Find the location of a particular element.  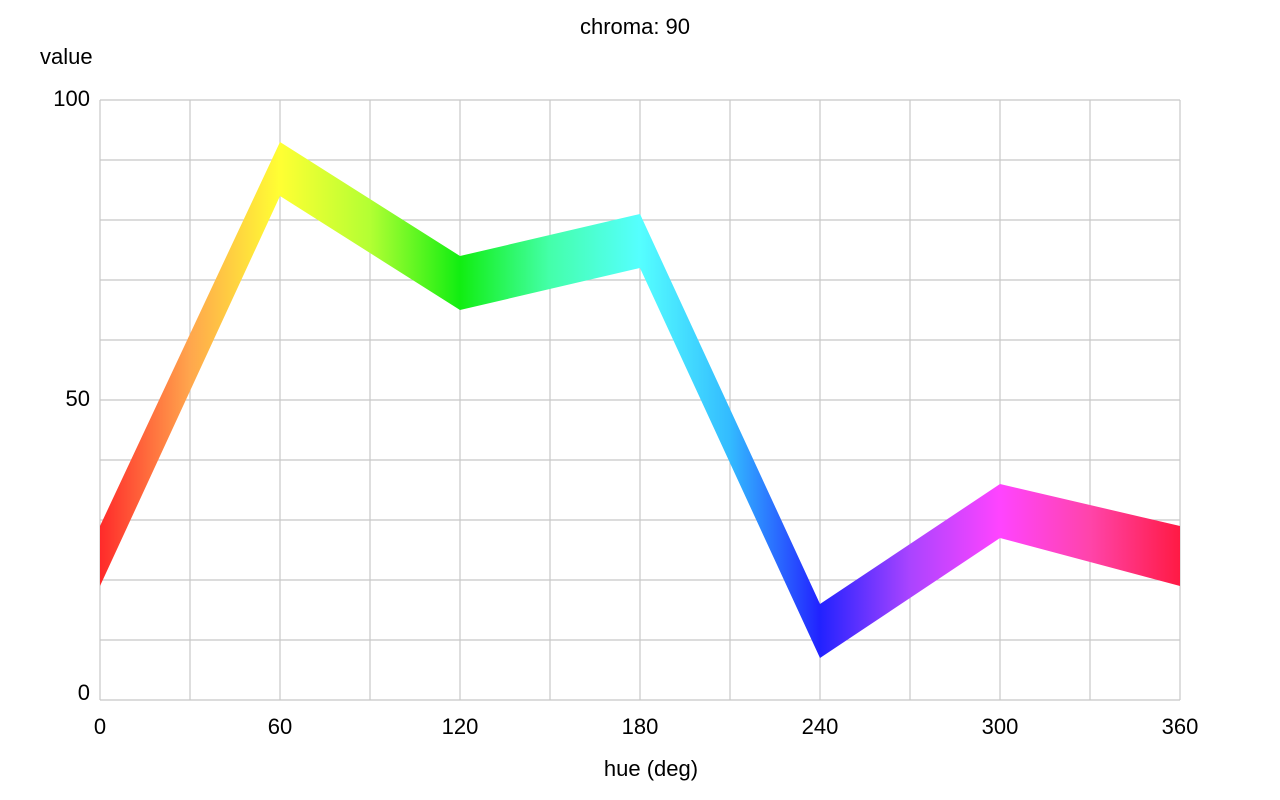

y-tick-labels: 0 50 100 is located at coordinates (71, 395).